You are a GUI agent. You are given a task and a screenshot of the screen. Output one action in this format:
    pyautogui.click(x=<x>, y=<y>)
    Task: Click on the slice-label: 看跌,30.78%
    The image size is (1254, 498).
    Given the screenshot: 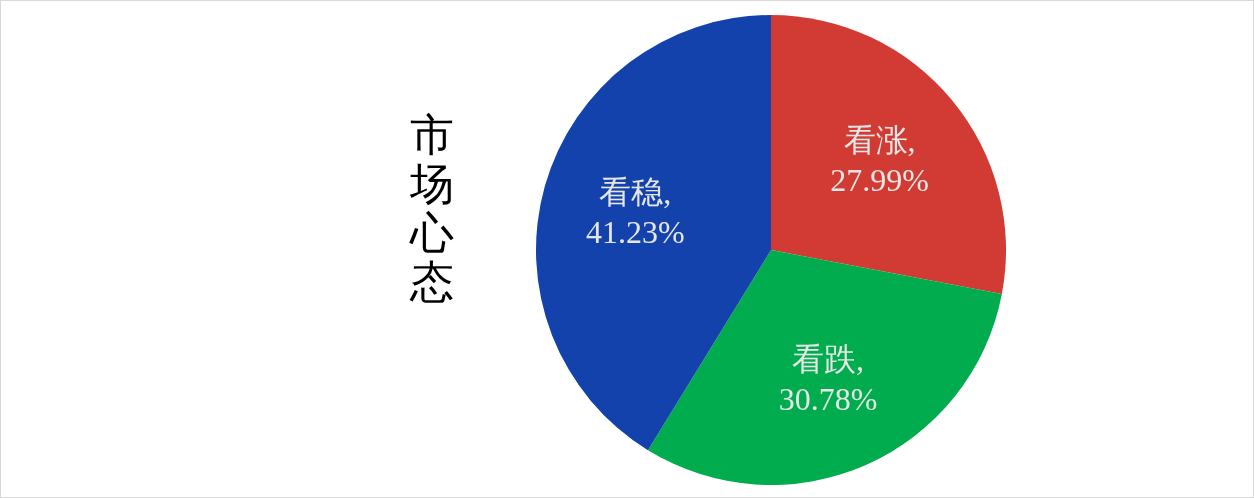 What is the action you would take?
    pyautogui.click(x=828, y=378)
    